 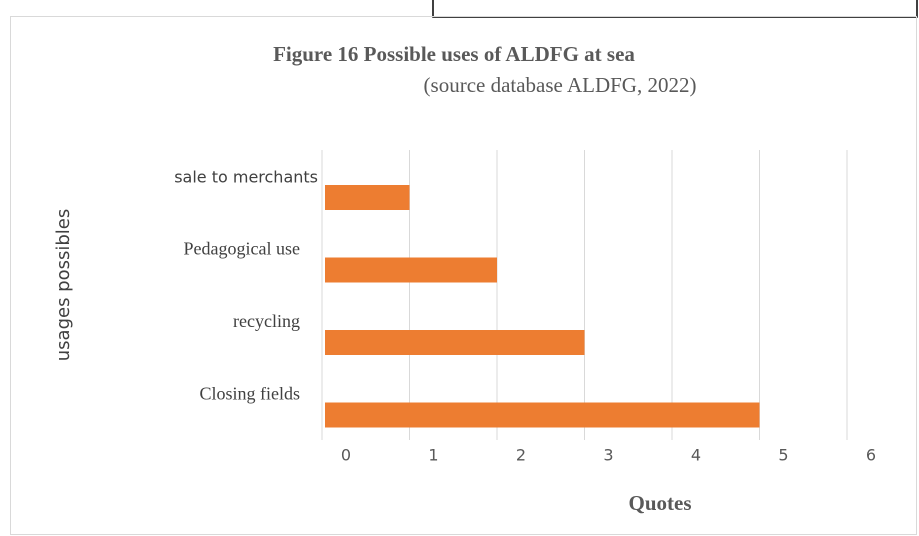 I want to click on x-axis-label: Quotes, so click(x=660, y=503).